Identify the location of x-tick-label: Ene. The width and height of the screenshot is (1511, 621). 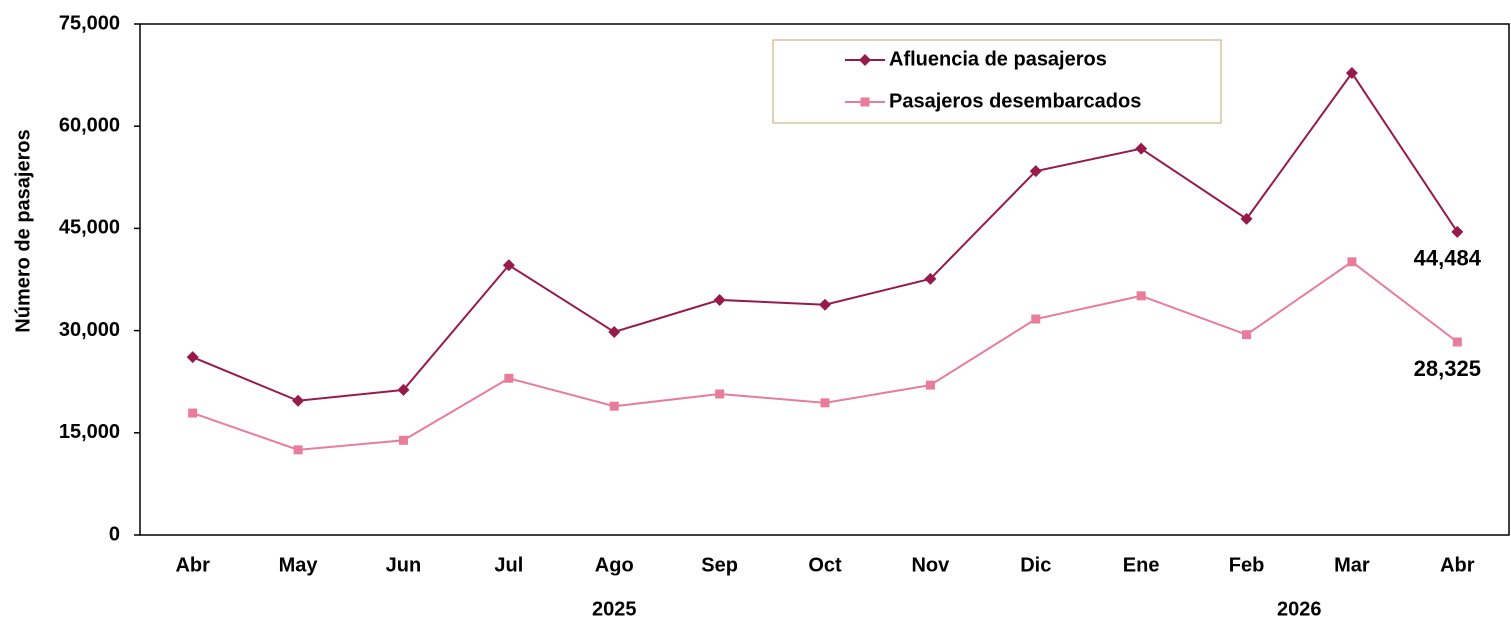
(1141, 565).